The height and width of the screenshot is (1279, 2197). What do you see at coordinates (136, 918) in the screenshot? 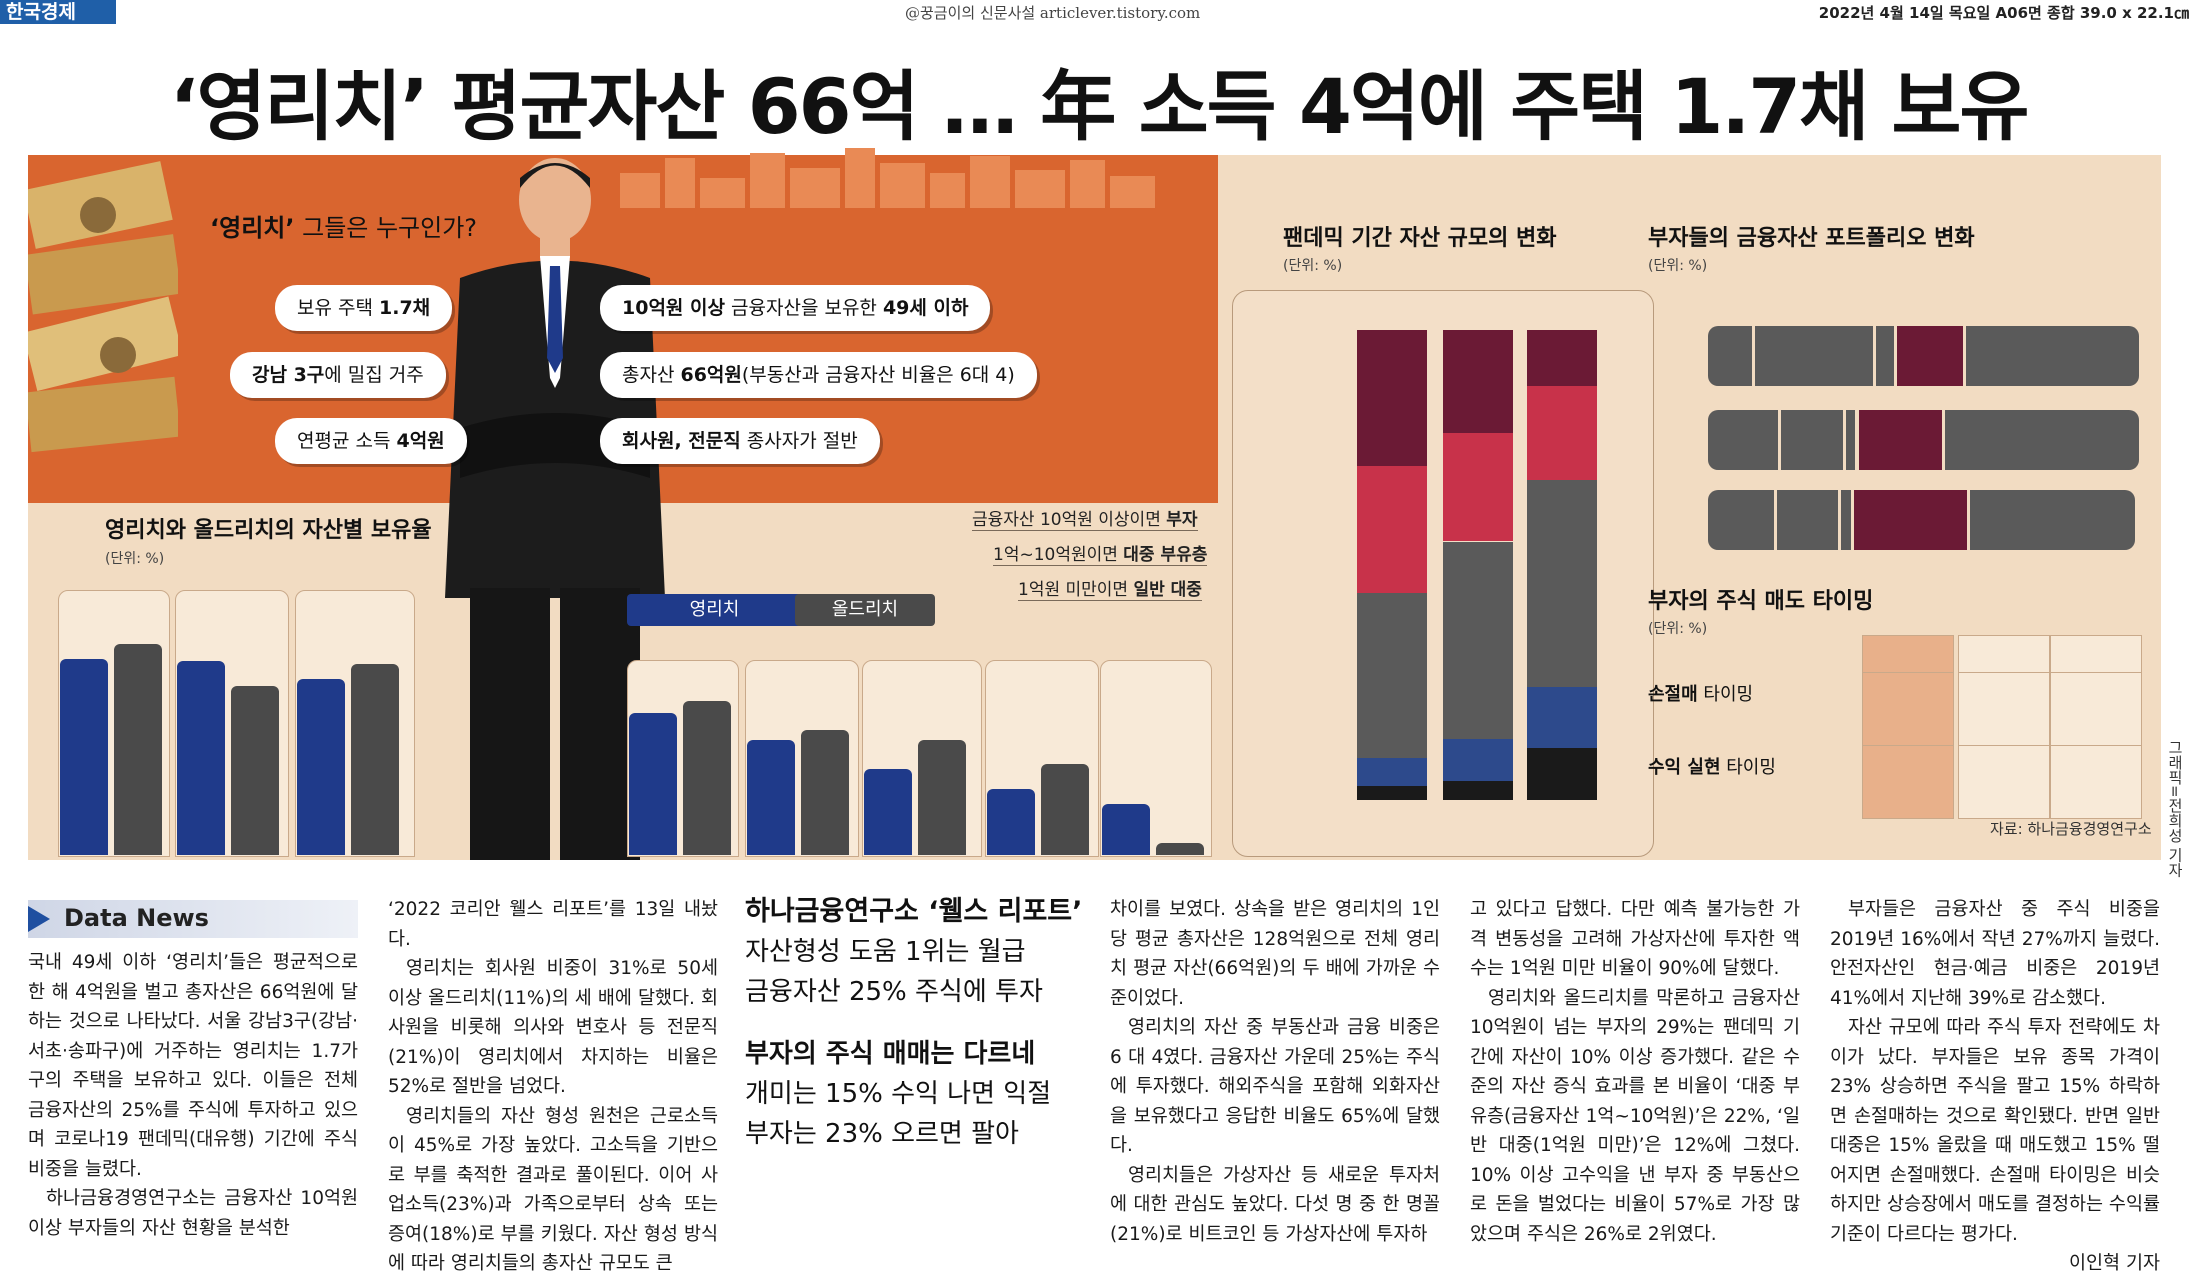
I see `data-news-label: Data News` at bounding box center [136, 918].